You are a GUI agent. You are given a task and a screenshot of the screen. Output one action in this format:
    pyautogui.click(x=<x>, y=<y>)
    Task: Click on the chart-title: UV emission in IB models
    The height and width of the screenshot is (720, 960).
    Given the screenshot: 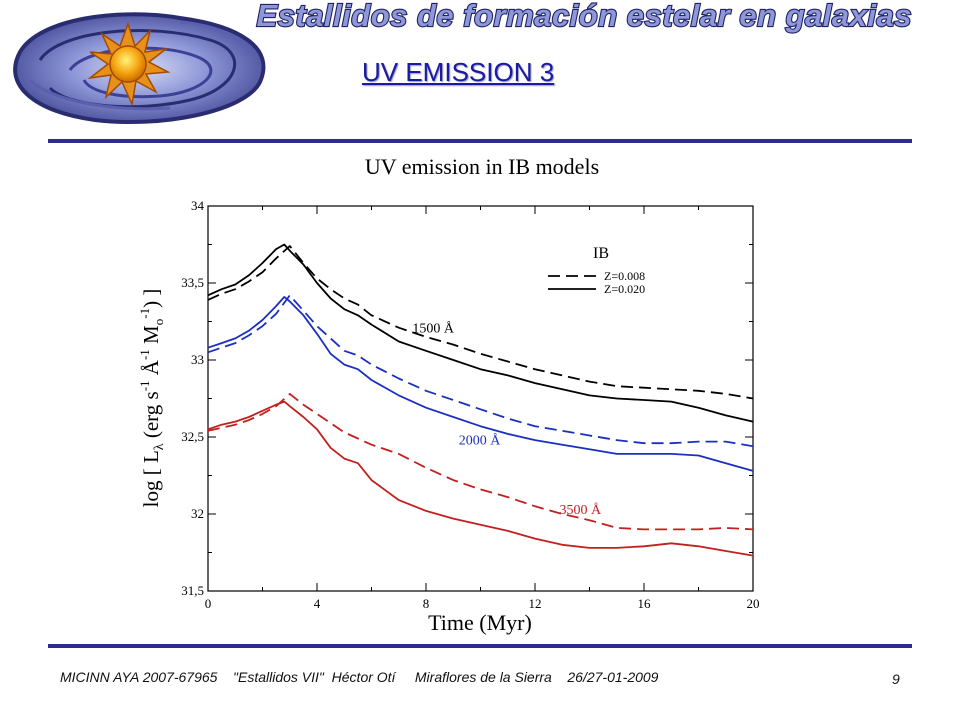 What is the action you would take?
    pyautogui.click(x=482, y=166)
    